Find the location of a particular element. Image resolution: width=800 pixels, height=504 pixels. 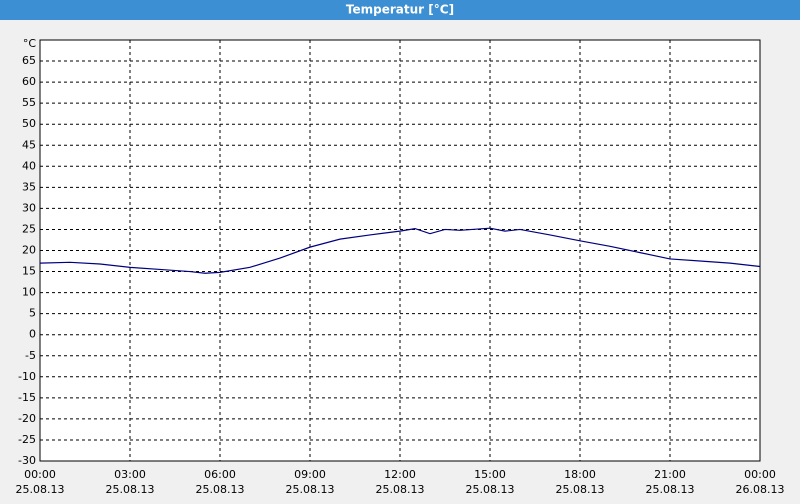

y-unit: °C is located at coordinates (30, 43).